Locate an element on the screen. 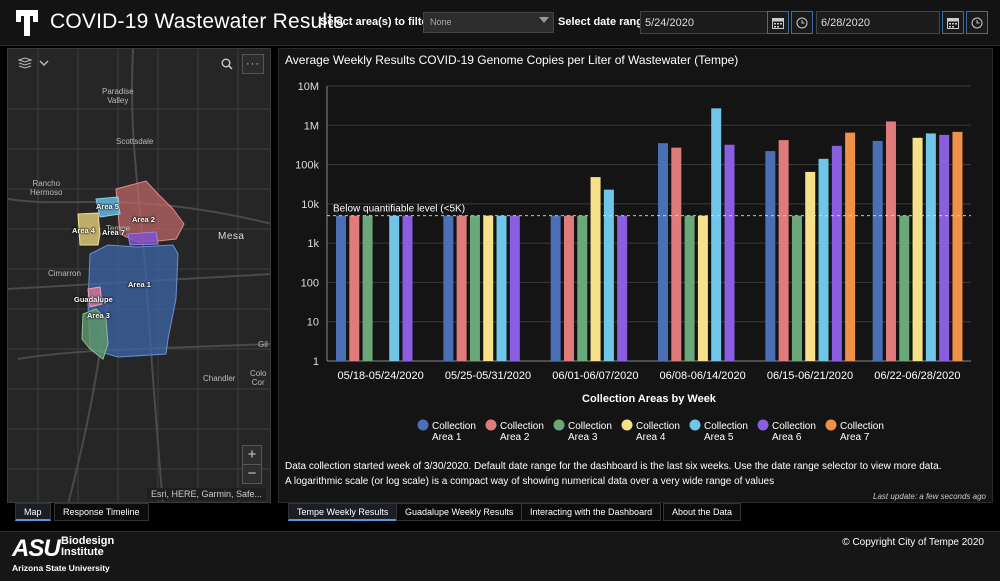 This screenshot has width=1000, height=581. more-options-icon: ··· is located at coordinates (253, 64).